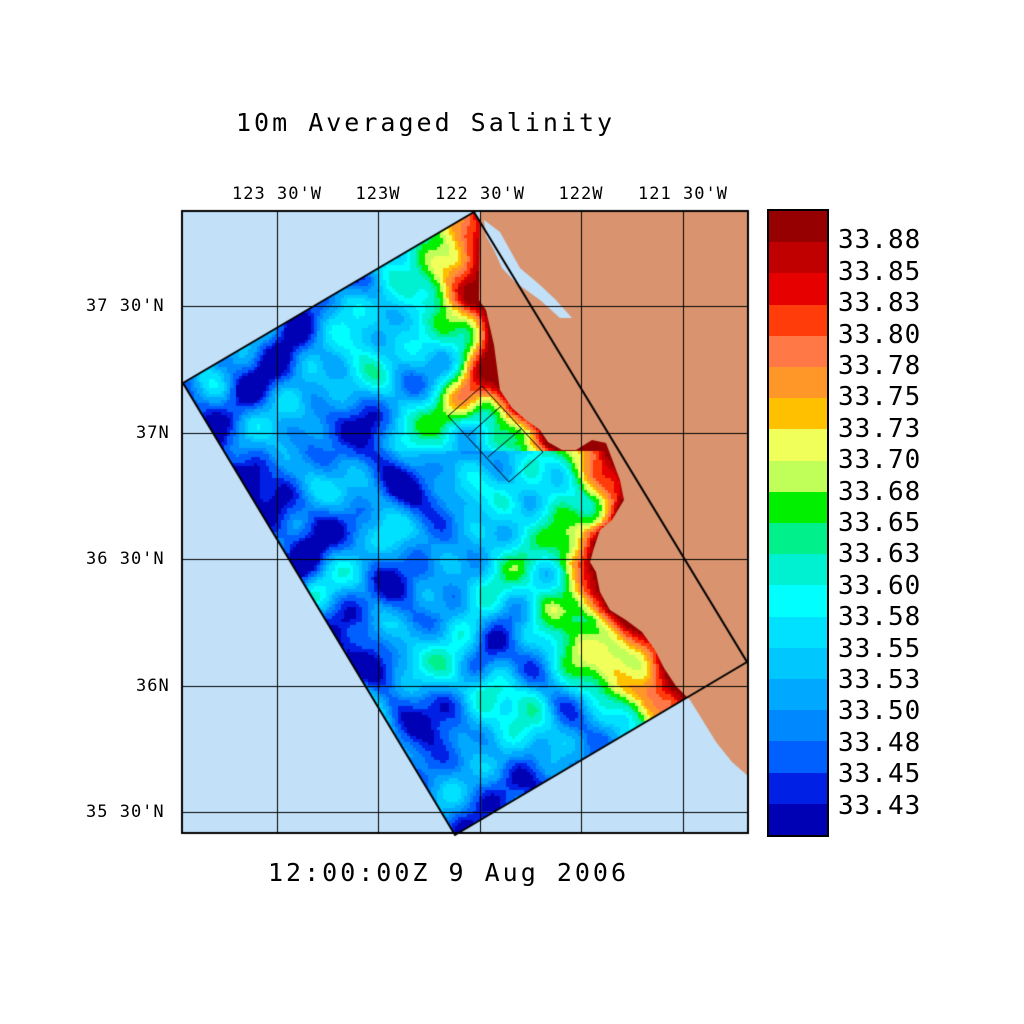 The width and height of the screenshot is (1024, 1024). I want to click on lat-label: 36 30'N, so click(125, 559).